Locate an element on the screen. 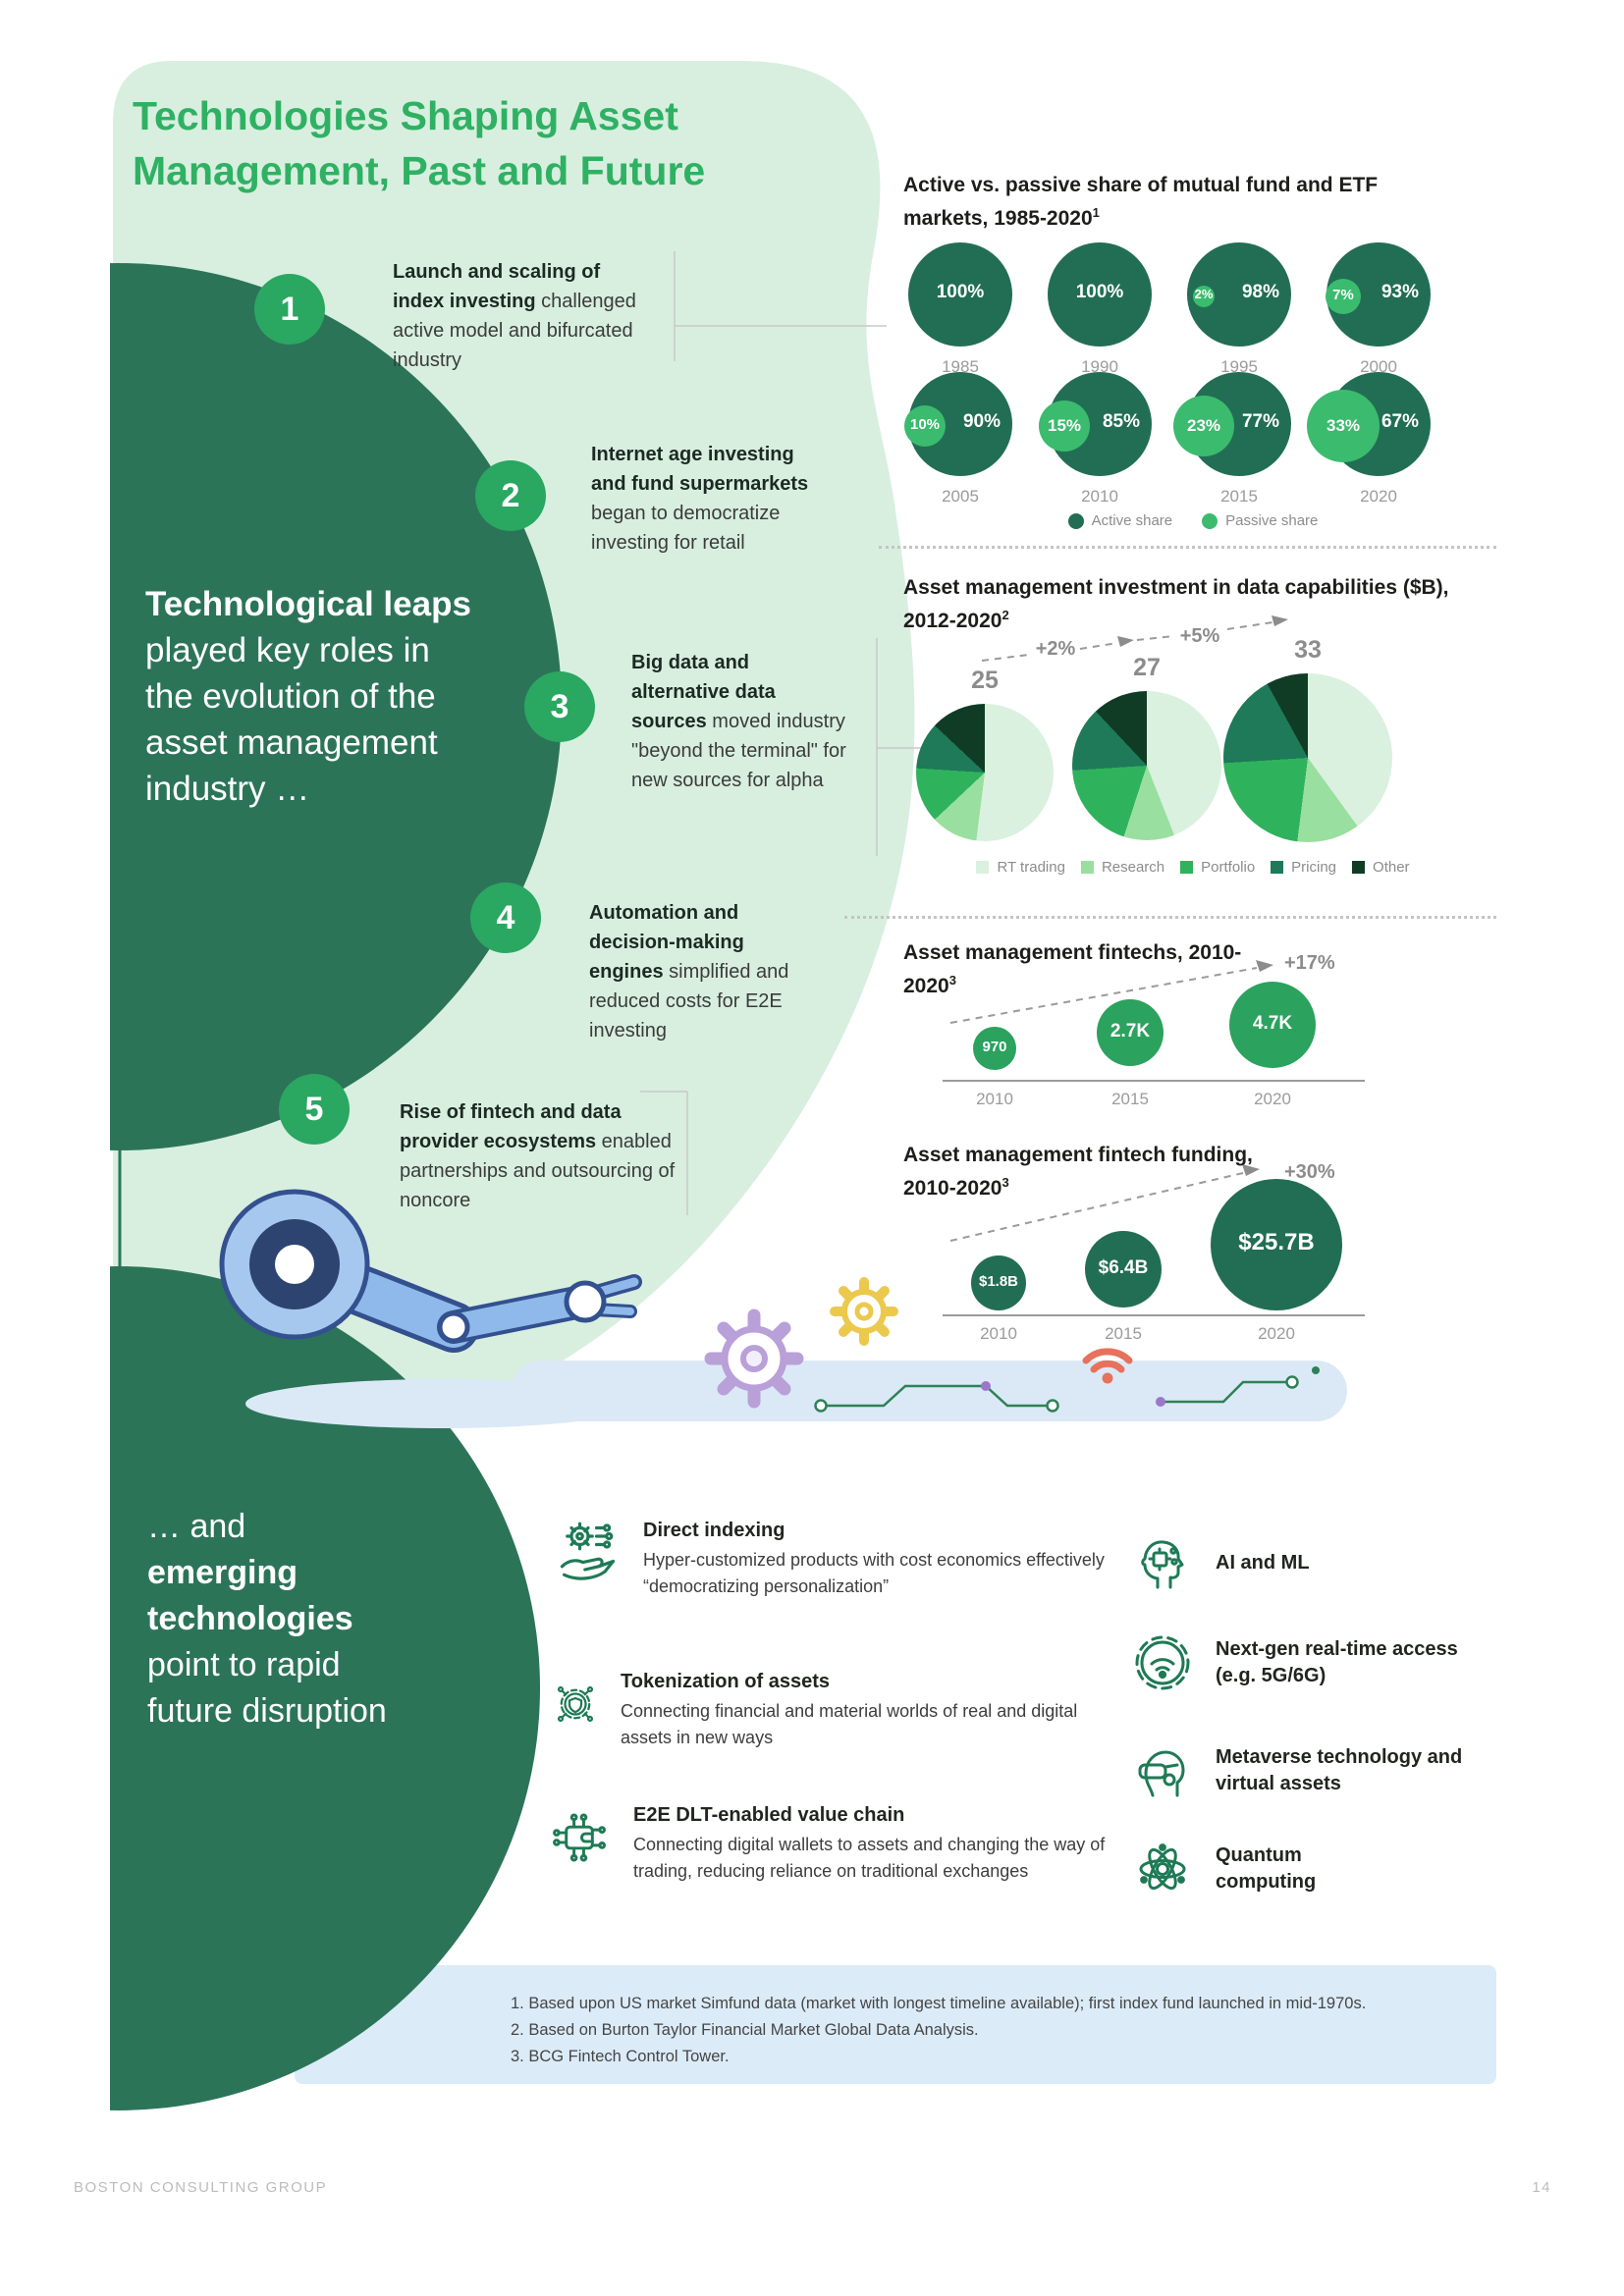 The width and height of the screenshot is (1624, 2296). footer-page-number: 14 is located at coordinates (1541, 2187).